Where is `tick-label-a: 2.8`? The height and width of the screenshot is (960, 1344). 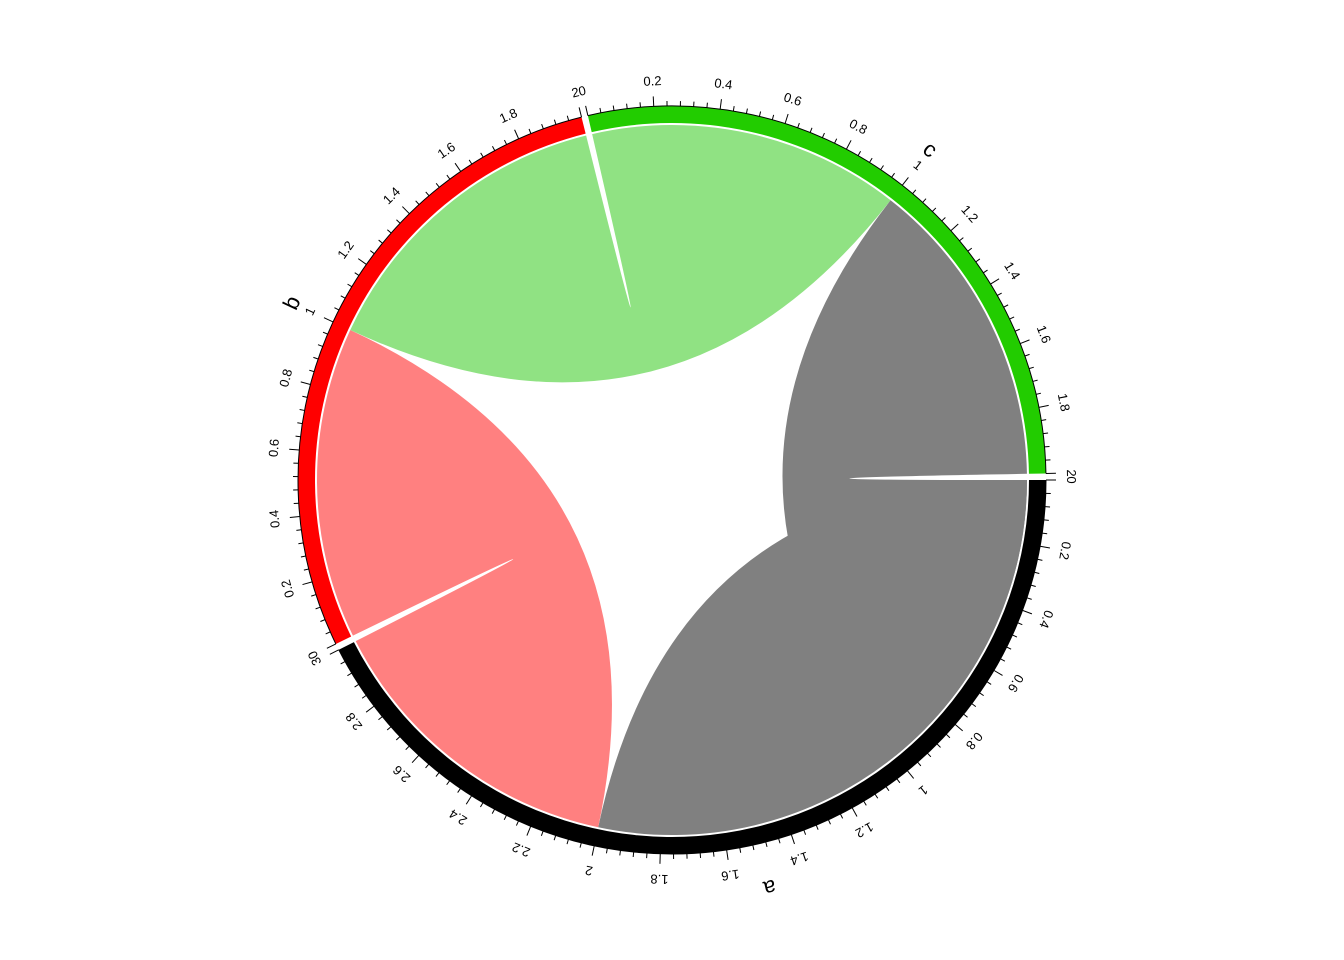 tick-label-a: 2.8 is located at coordinates (353, 721).